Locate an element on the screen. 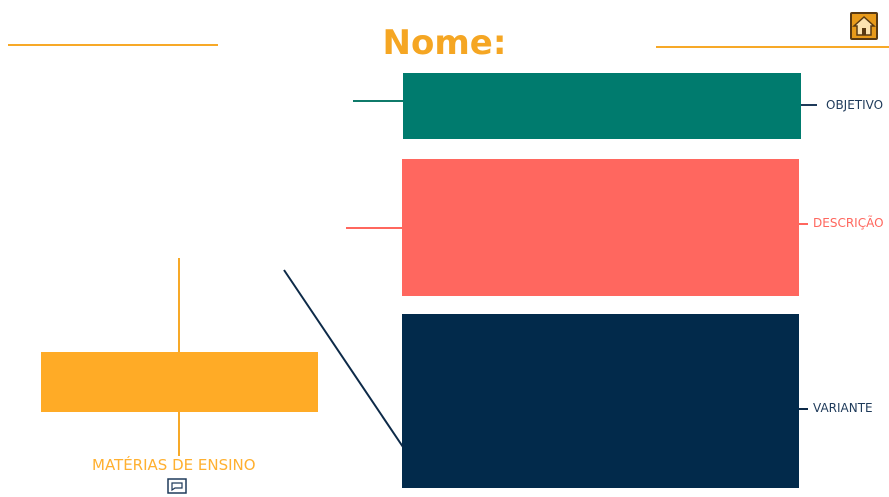  objetivo-label: OBJETIVO is located at coordinates (855, 105).